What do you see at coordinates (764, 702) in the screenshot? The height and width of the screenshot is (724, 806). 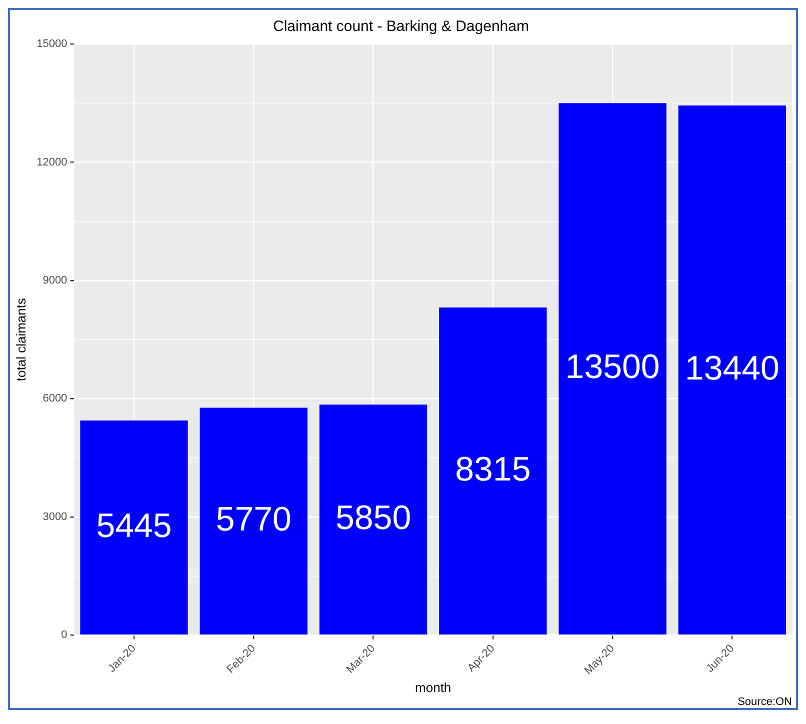 I see `source-note: Source:ON` at bounding box center [764, 702].